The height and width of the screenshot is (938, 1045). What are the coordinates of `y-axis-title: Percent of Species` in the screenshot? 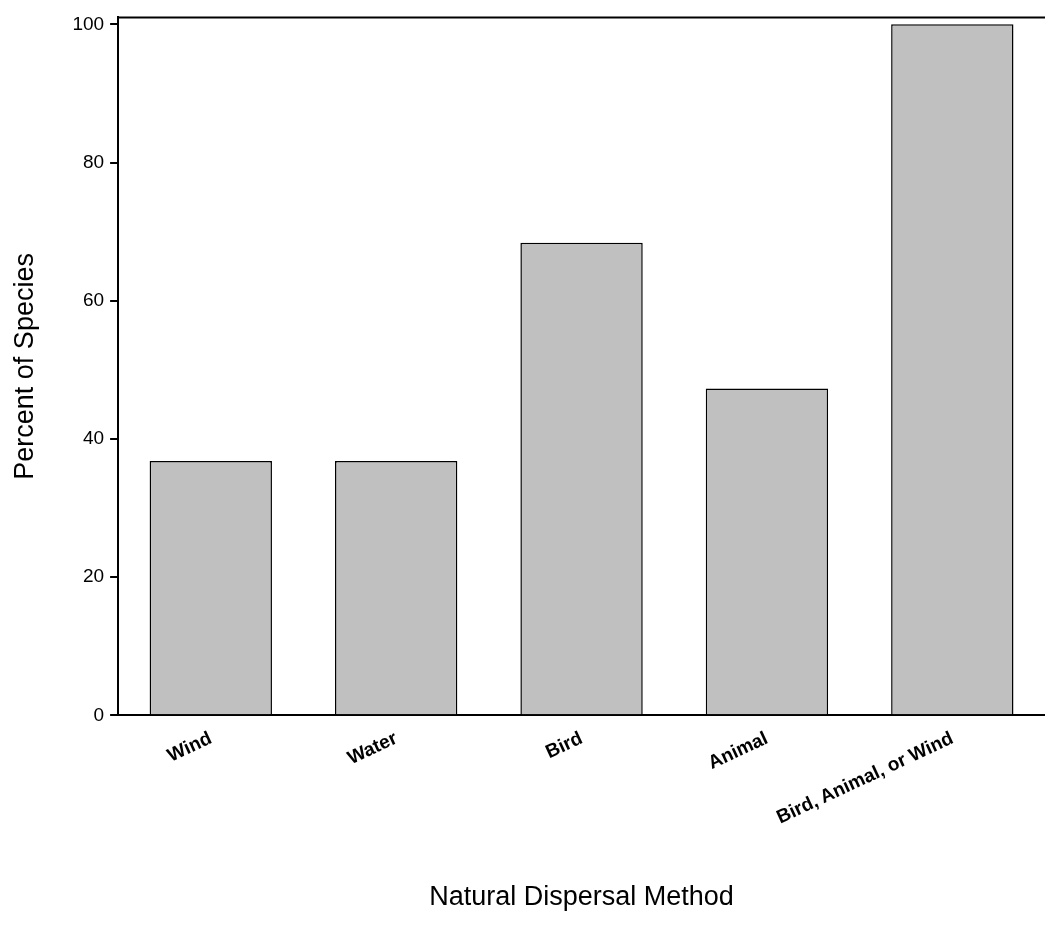 It's located at (23, 366).